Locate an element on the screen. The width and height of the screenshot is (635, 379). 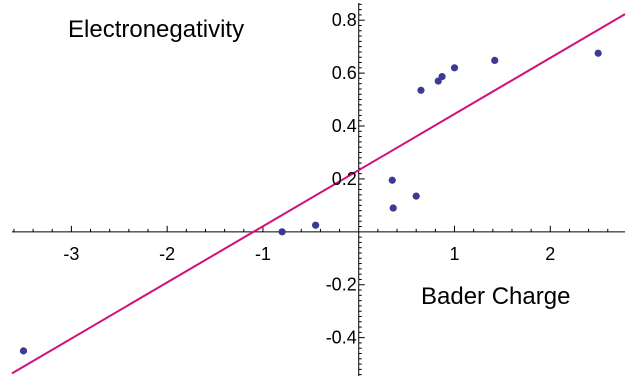
x-tick-label: 2 is located at coordinates (550, 254).